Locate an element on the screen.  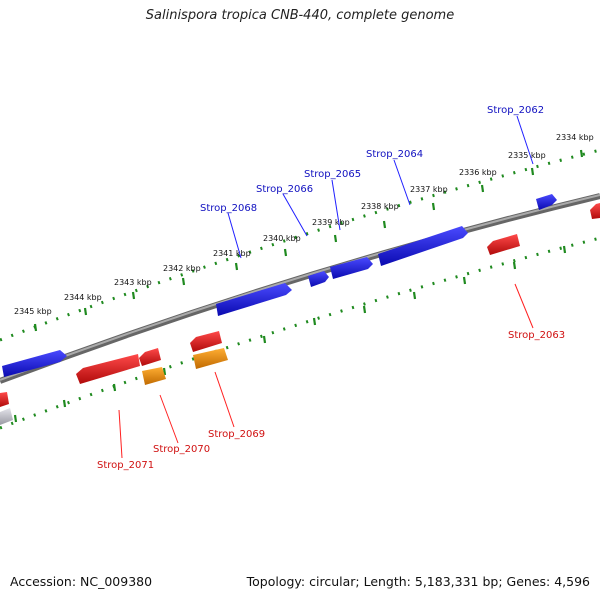
gene-label-strop-2068: Strop_2068 is located at coordinates (228, 208).